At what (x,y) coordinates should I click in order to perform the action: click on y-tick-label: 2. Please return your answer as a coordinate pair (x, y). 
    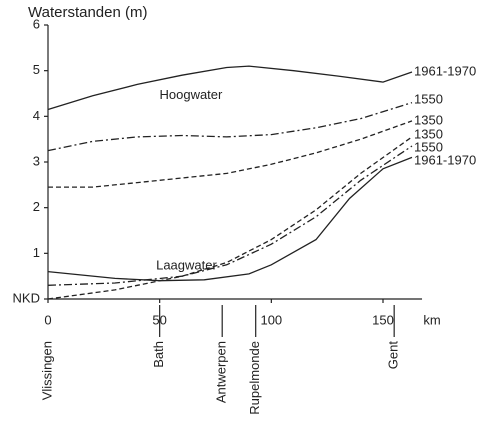
    Looking at the image, I should click on (36, 206).